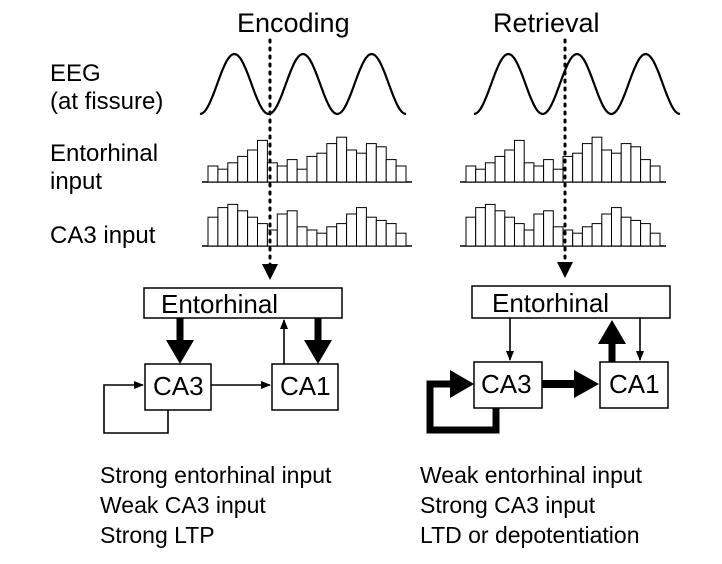 The width and height of the screenshot is (722, 564). What do you see at coordinates (303, 84) in the screenshot?
I see `encoding-eeg-wave` at bounding box center [303, 84].